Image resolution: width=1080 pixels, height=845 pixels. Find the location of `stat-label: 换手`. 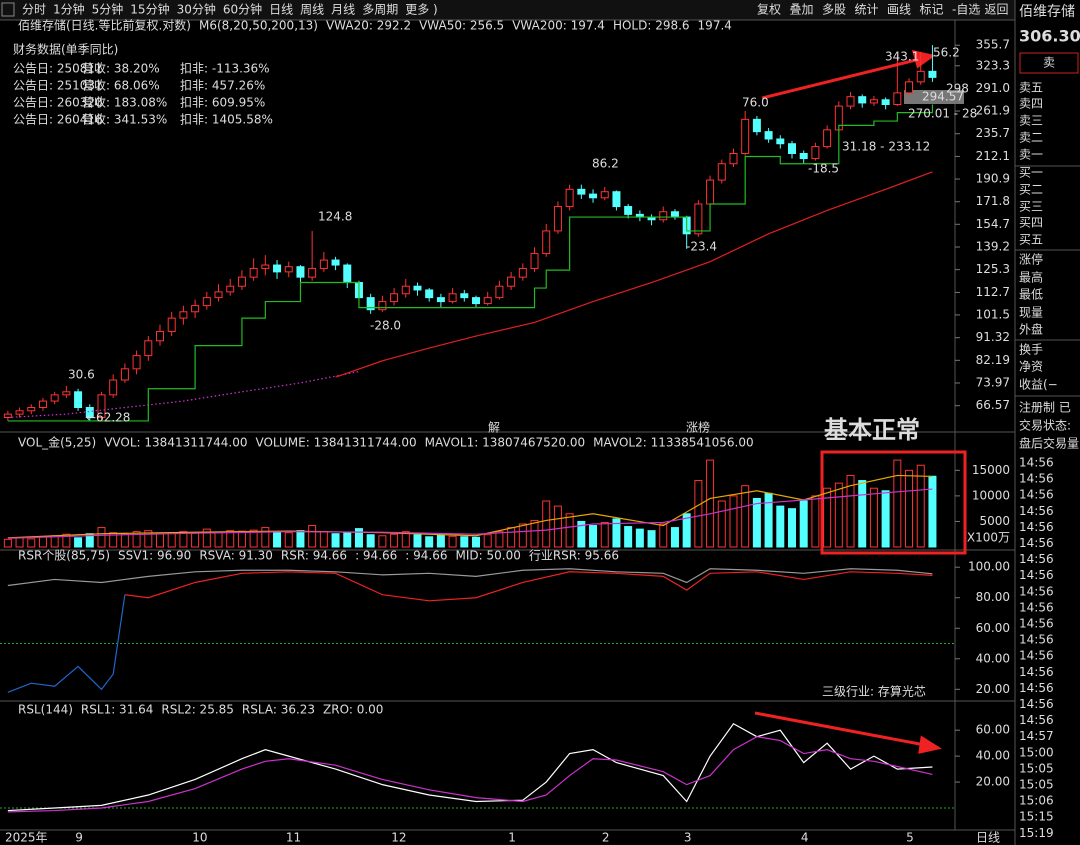

stat-label: 换手 is located at coordinates (1031, 350).